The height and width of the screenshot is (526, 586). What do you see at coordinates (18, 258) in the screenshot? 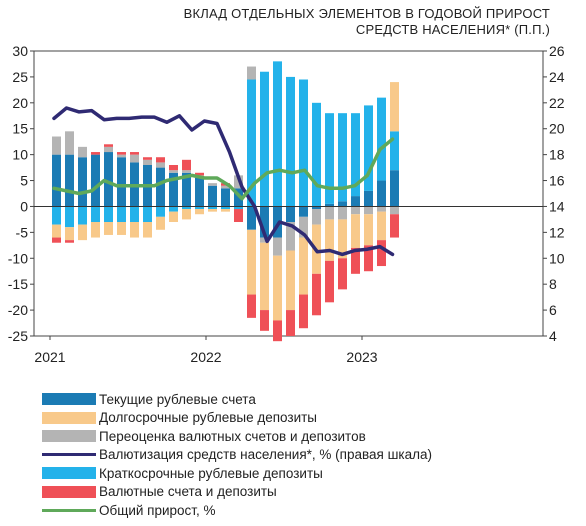
I see `y-left-tick-label: -10` at bounding box center [18, 258].